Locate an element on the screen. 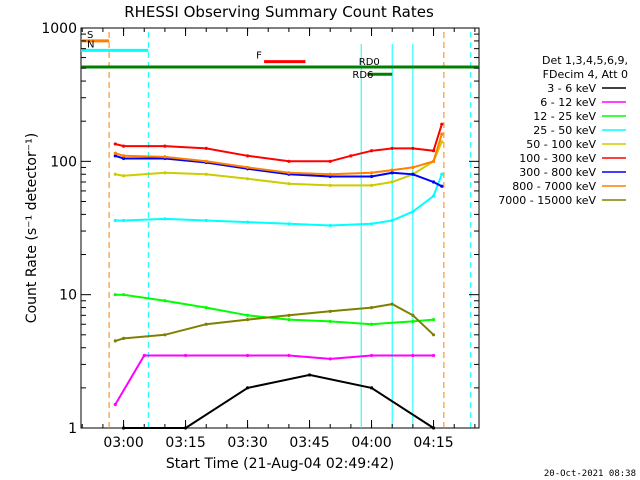  legend-entry-label: 100 - 300 keV is located at coordinates (557, 158).